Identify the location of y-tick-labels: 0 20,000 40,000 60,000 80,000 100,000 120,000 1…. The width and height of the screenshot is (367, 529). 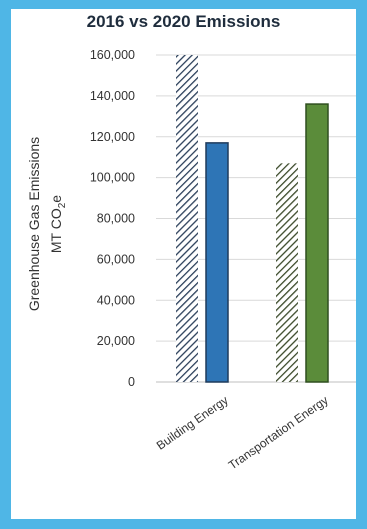
(112, 218).